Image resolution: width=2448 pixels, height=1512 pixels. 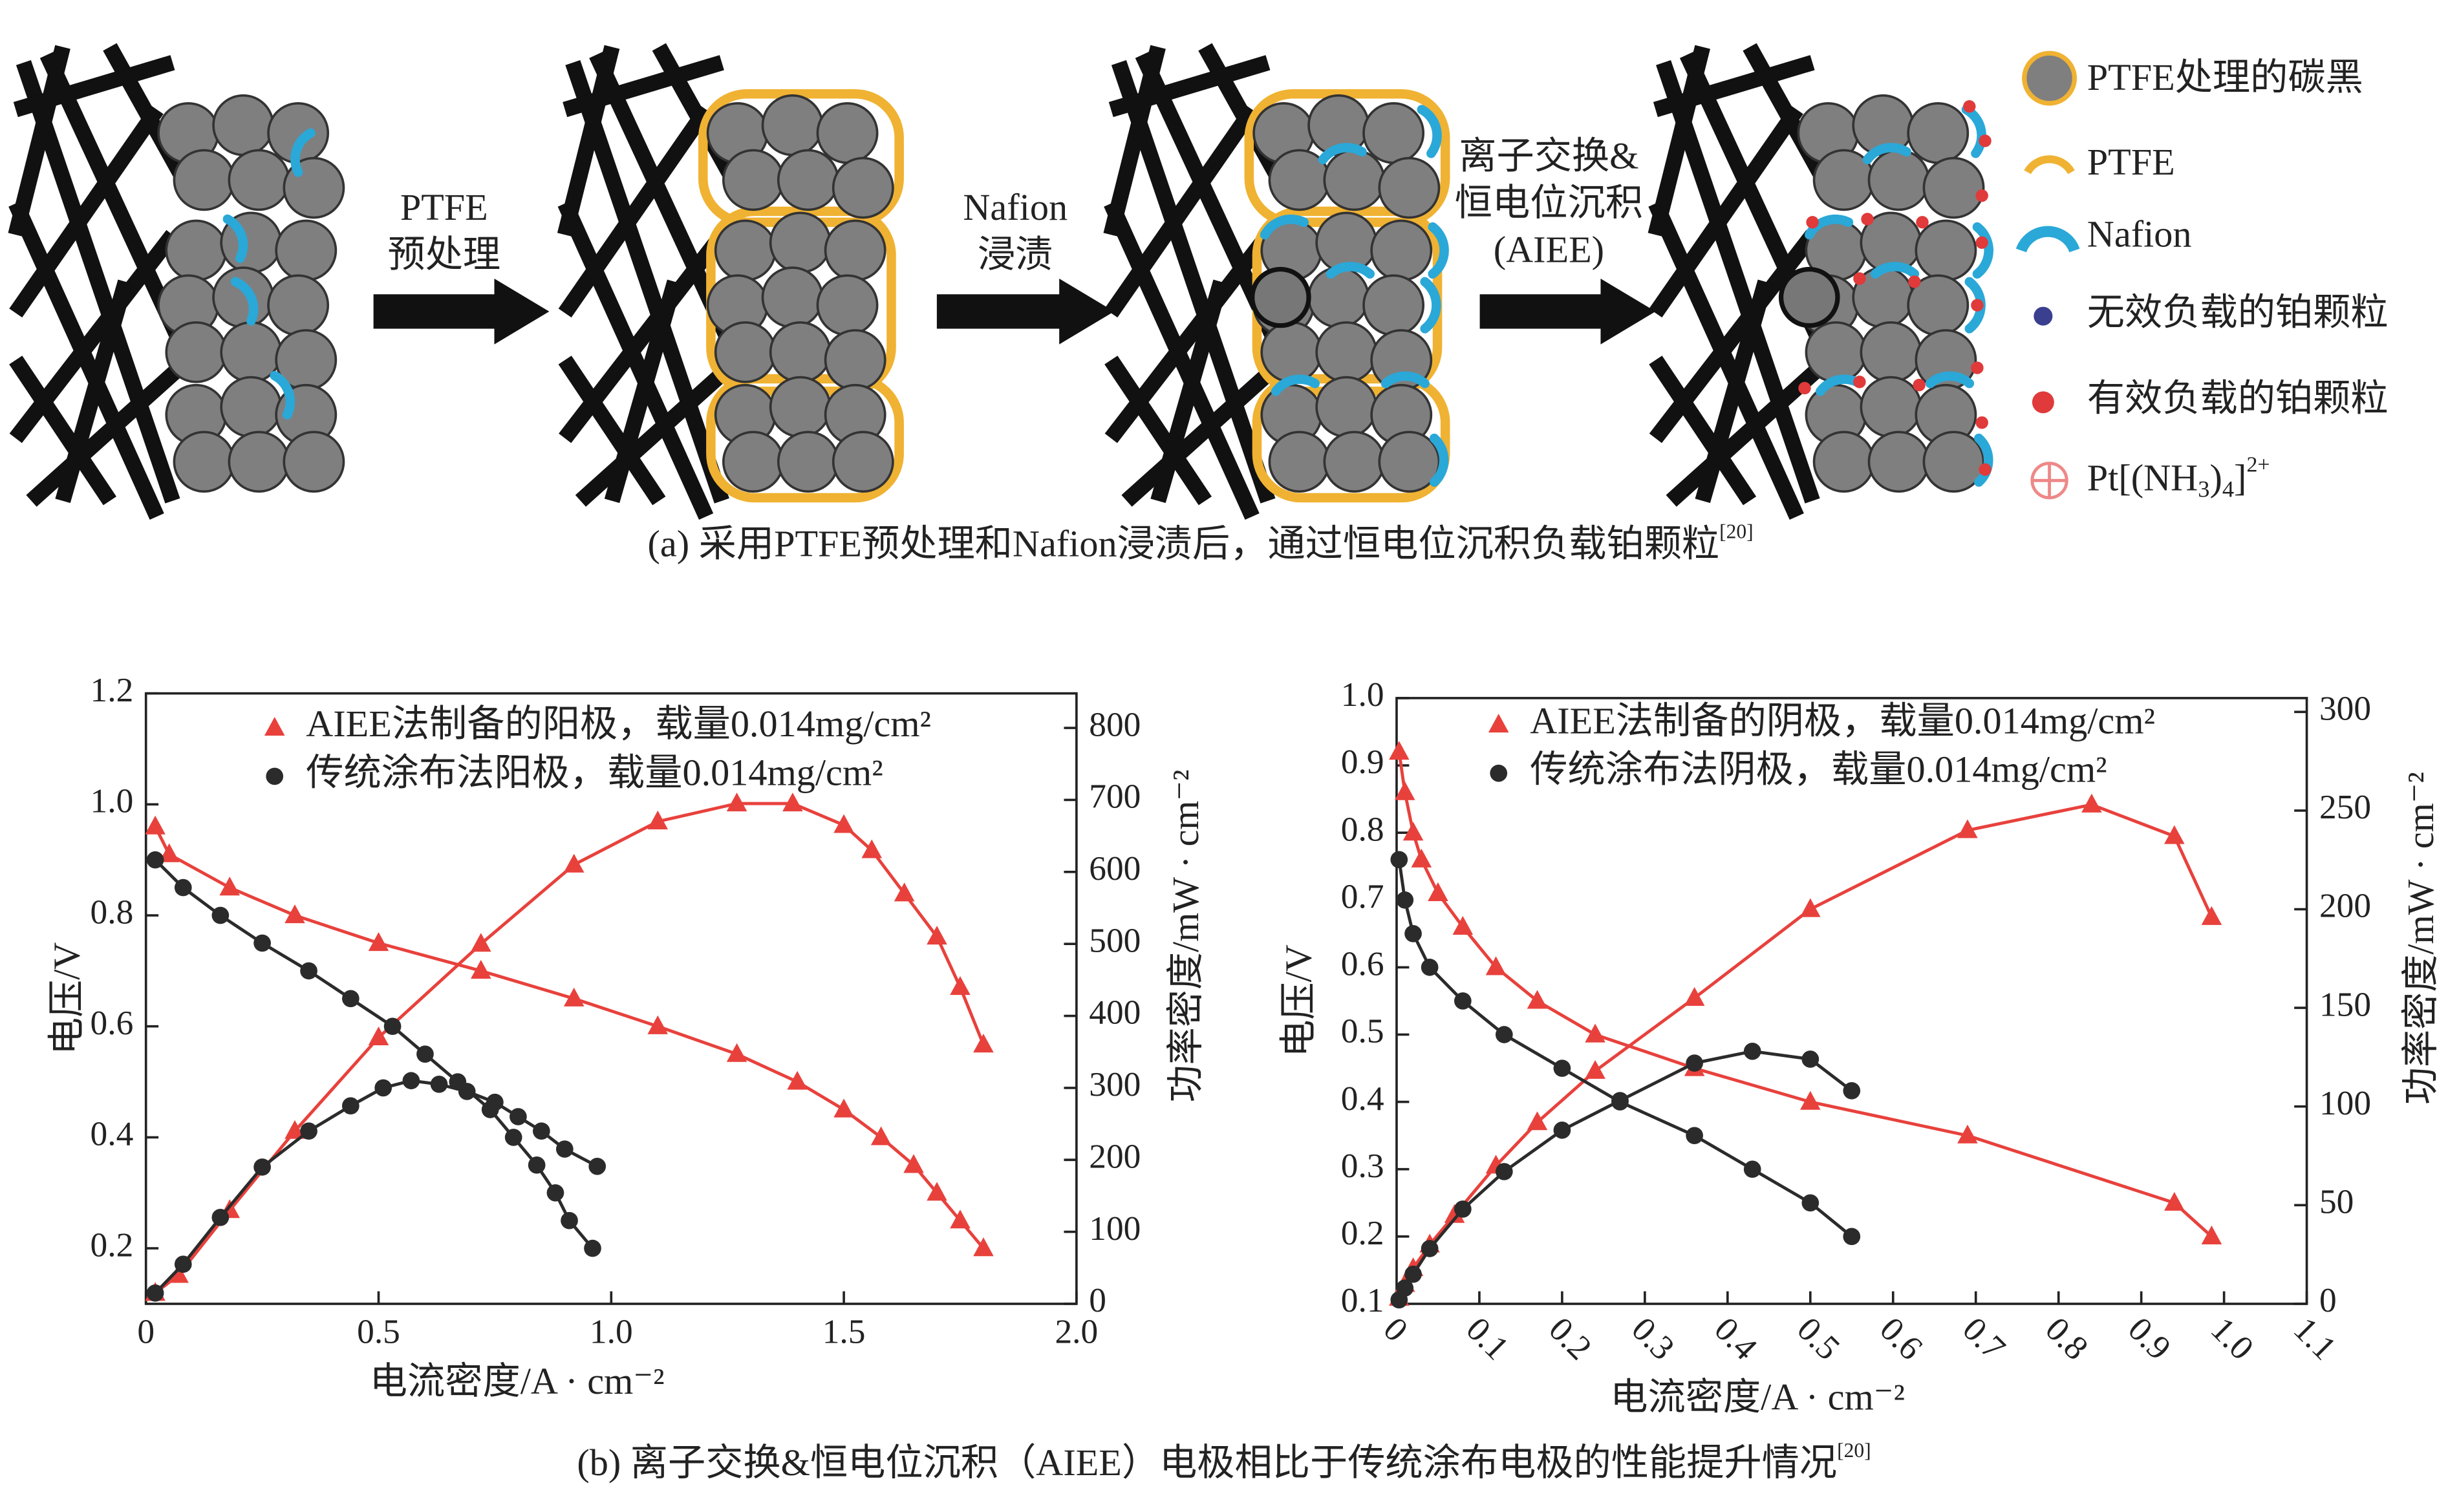 I want to click on step-label: PTFE, so click(x=444, y=207).